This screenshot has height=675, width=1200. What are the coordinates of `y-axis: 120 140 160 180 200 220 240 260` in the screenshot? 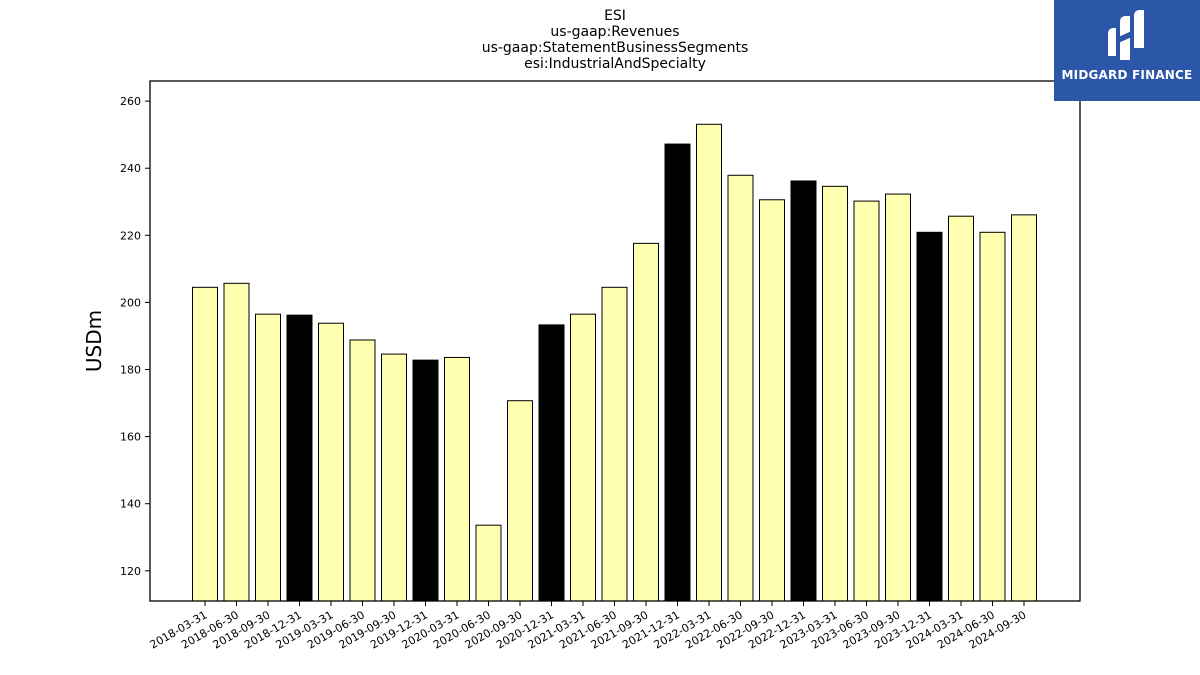 It's located at (135, 336).